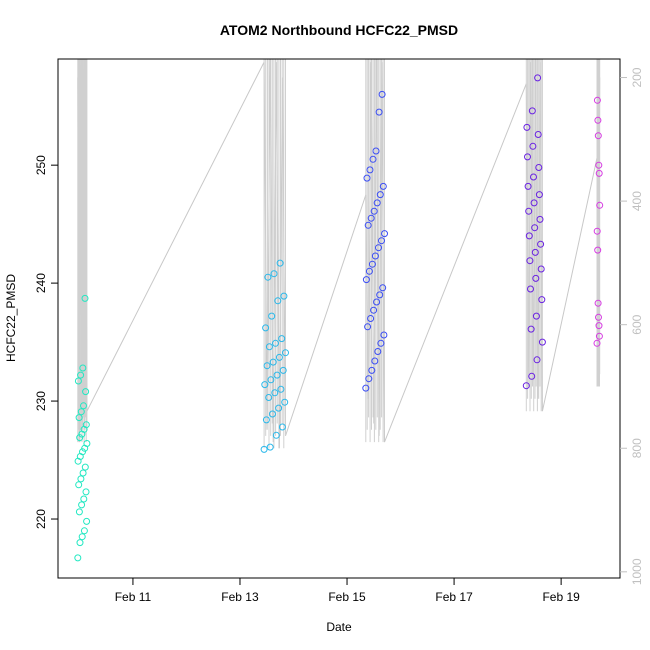 The width and height of the screenshot is (650, 650). What do you see at coordinates (240, 597) in the screenshot?
I see `x-tick-label: Feb 13` at bounding box center [240, 597].